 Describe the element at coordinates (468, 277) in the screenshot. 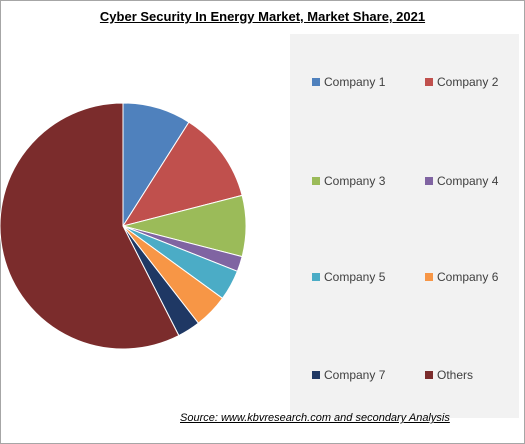

I see `legend-label-company-6: Company 6` at that location.